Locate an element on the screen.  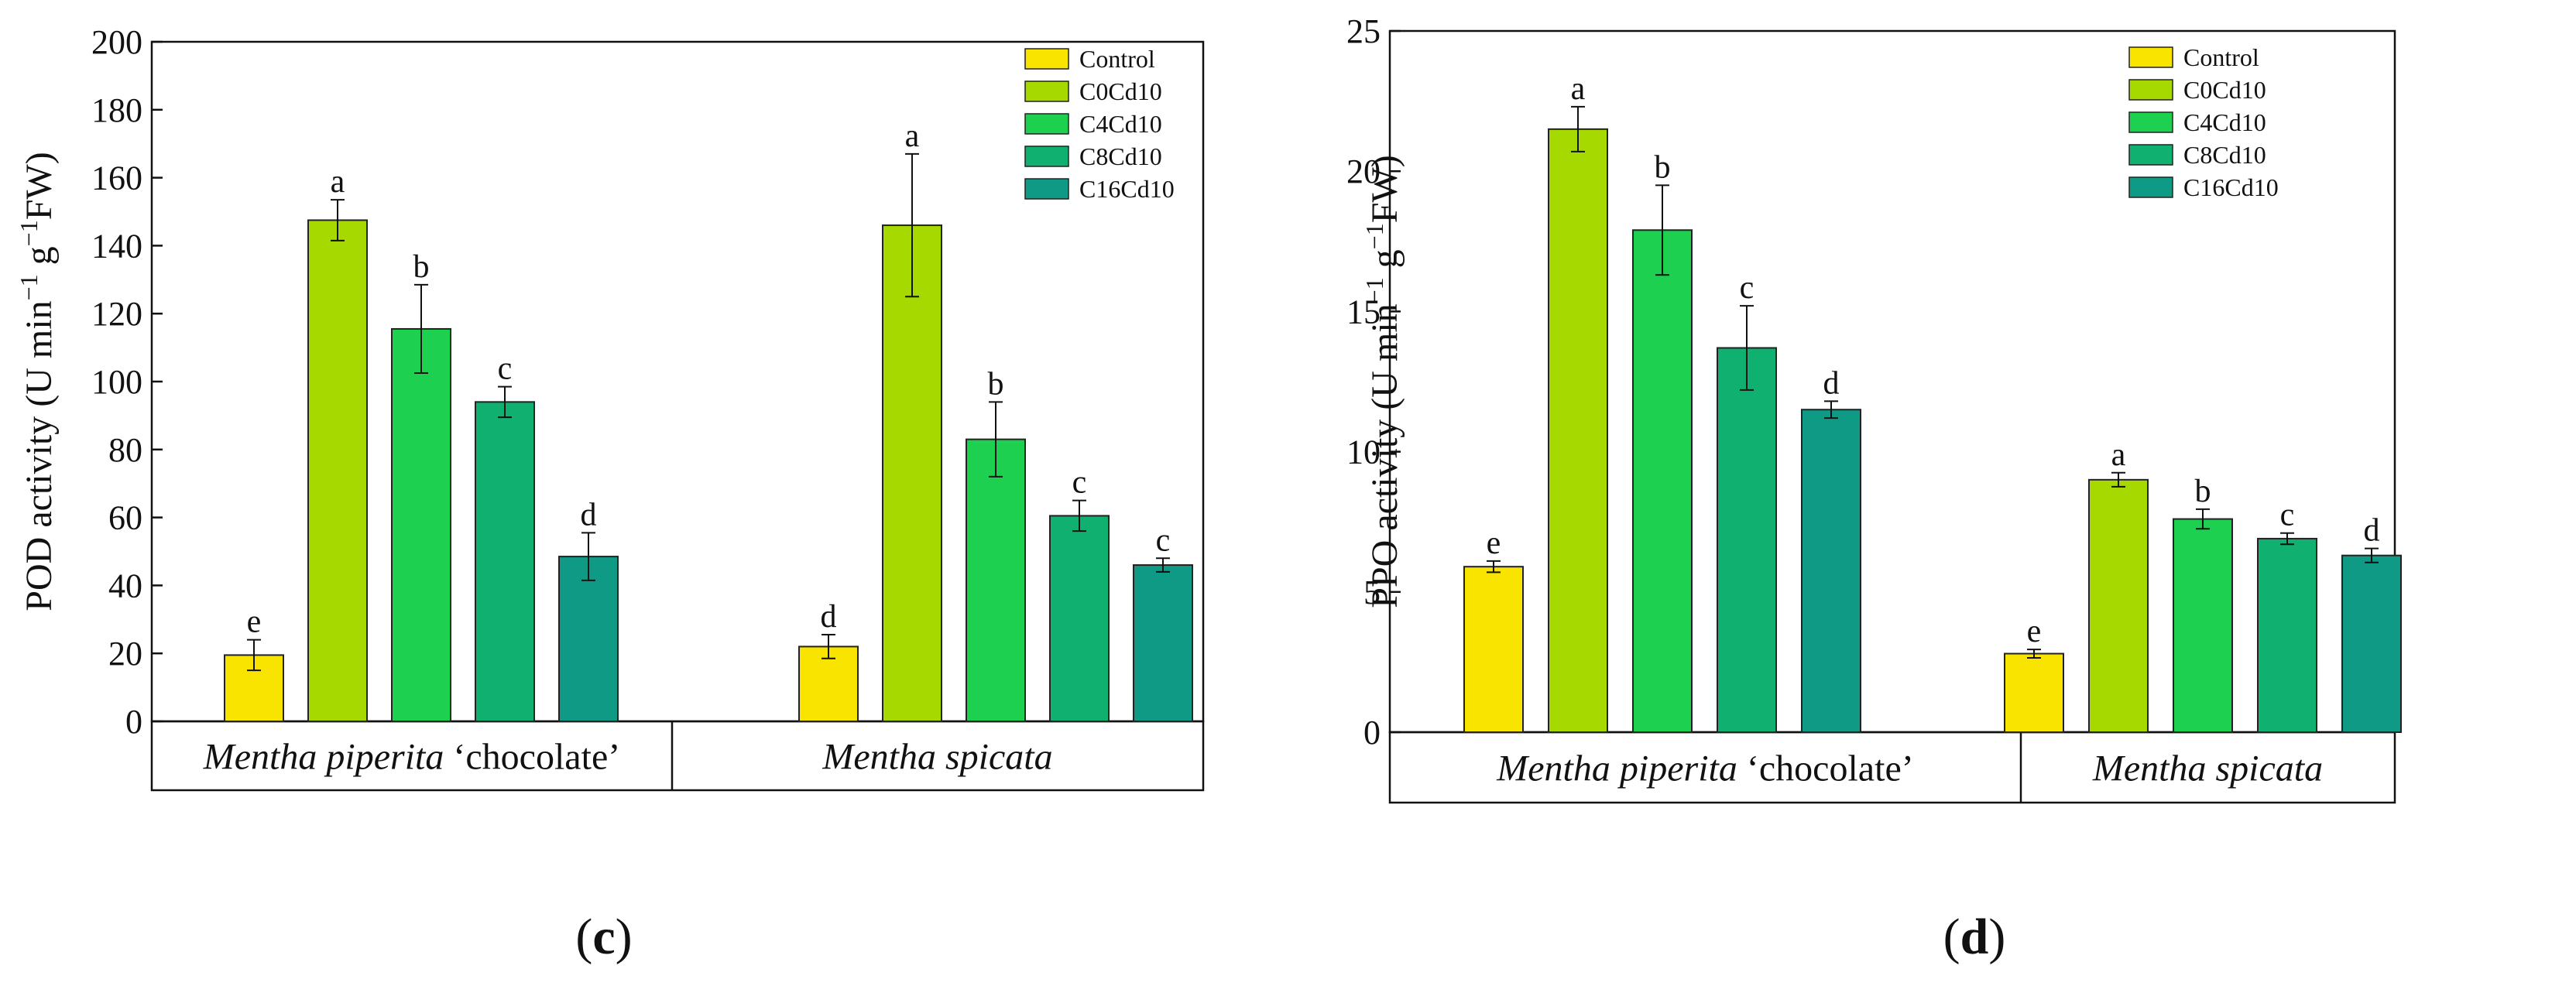
bar-d-1-C16Cd10 is located at coordinates (2371, 643).